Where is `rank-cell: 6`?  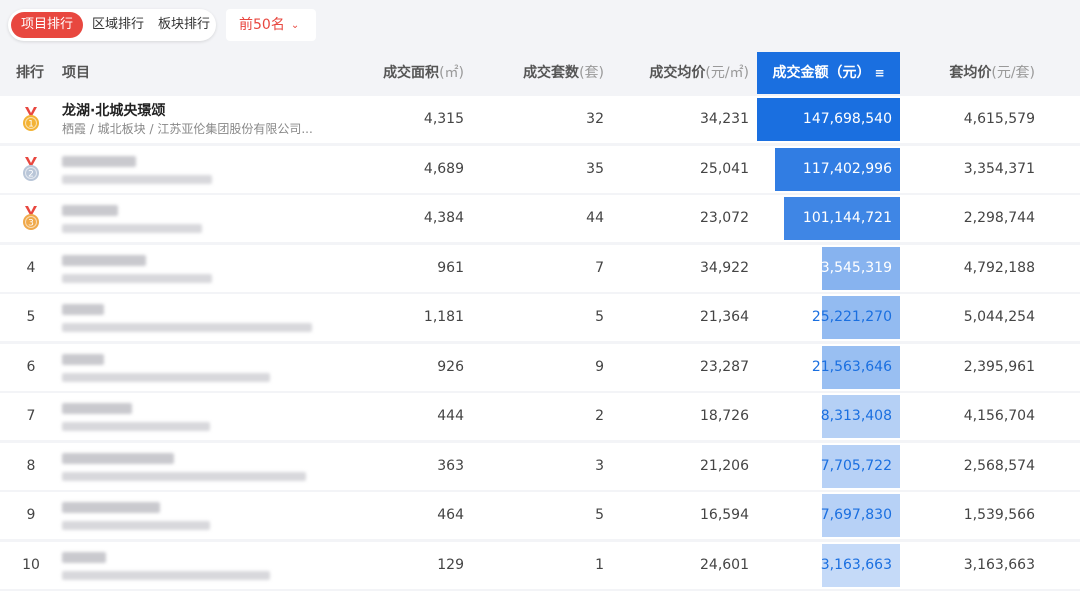
rank-cell: 6 is located at coordinates (31, 366).